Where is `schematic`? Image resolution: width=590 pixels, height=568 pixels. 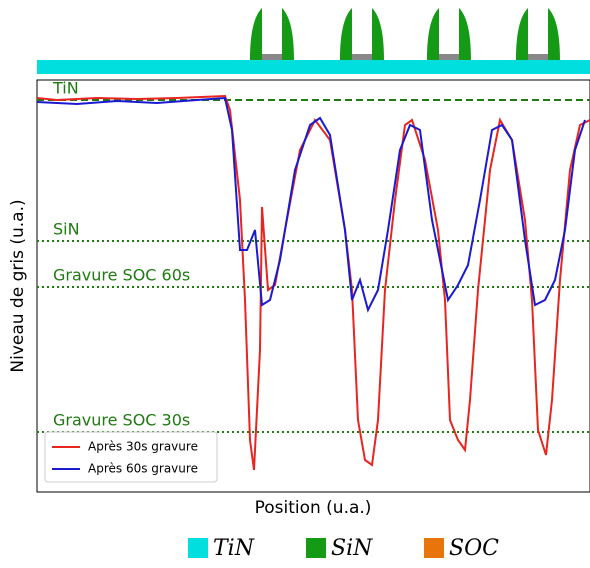 schematic is located at coordinates (313, 41).